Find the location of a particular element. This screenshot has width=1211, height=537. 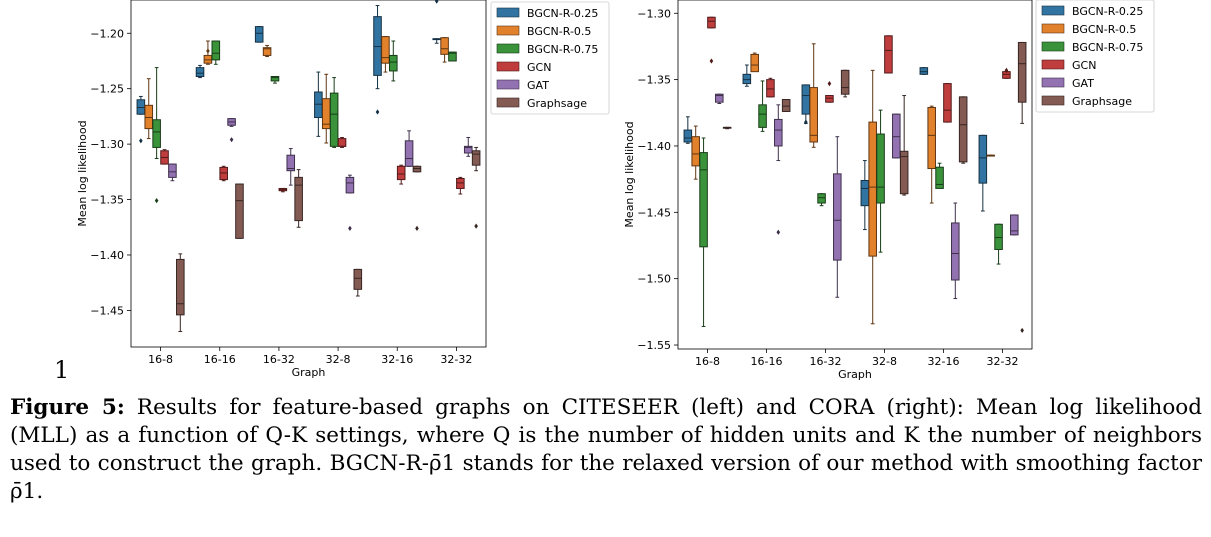

y-tick-label: −1.45 is located at coordinates (654, 212).